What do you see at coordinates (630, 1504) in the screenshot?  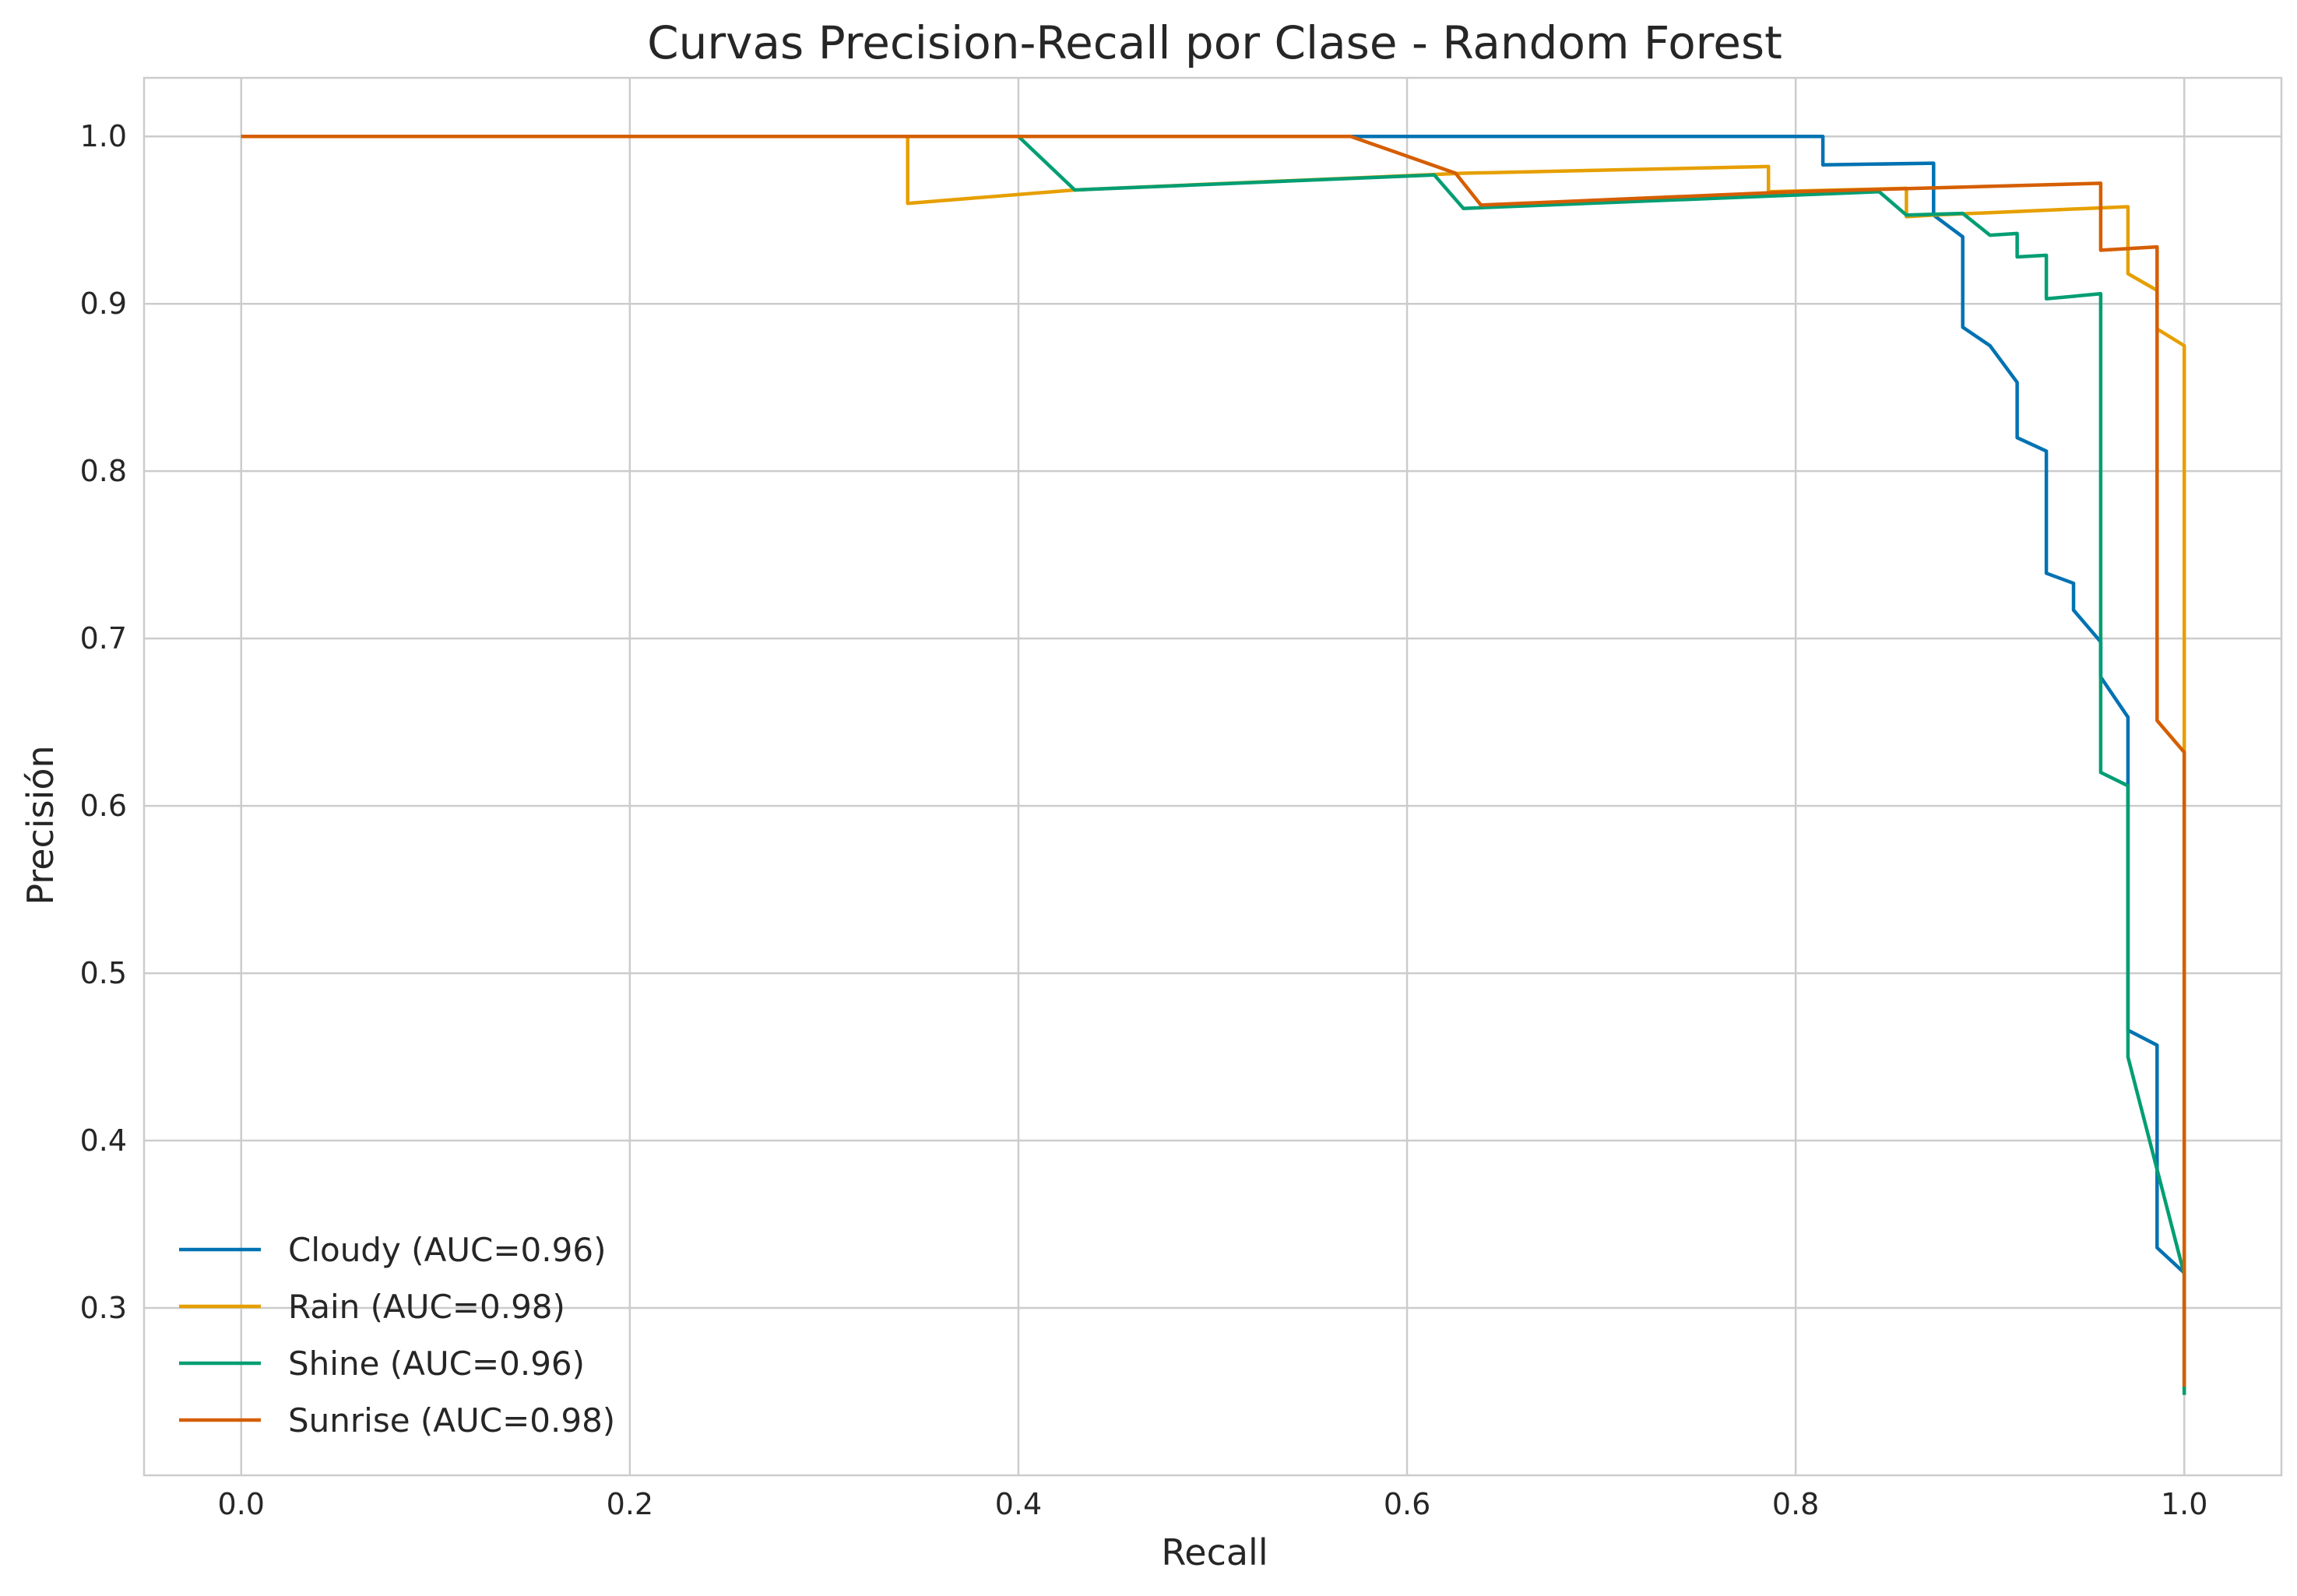 I see `x-tick-label: 0.2` at bounding box center [630, 1504].